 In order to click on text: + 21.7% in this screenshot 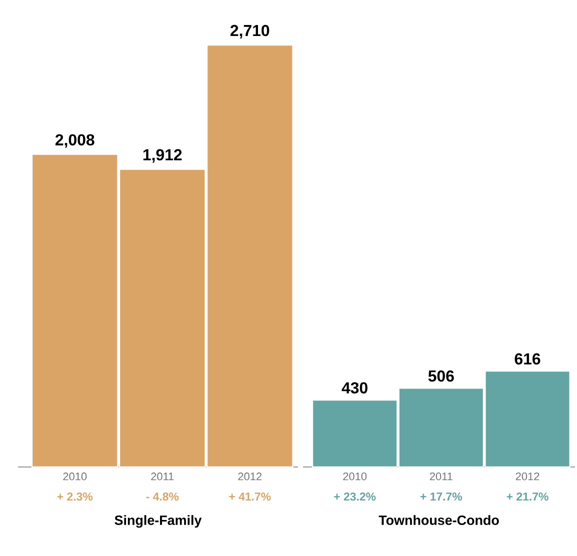, I will do `click(527, 496)`.